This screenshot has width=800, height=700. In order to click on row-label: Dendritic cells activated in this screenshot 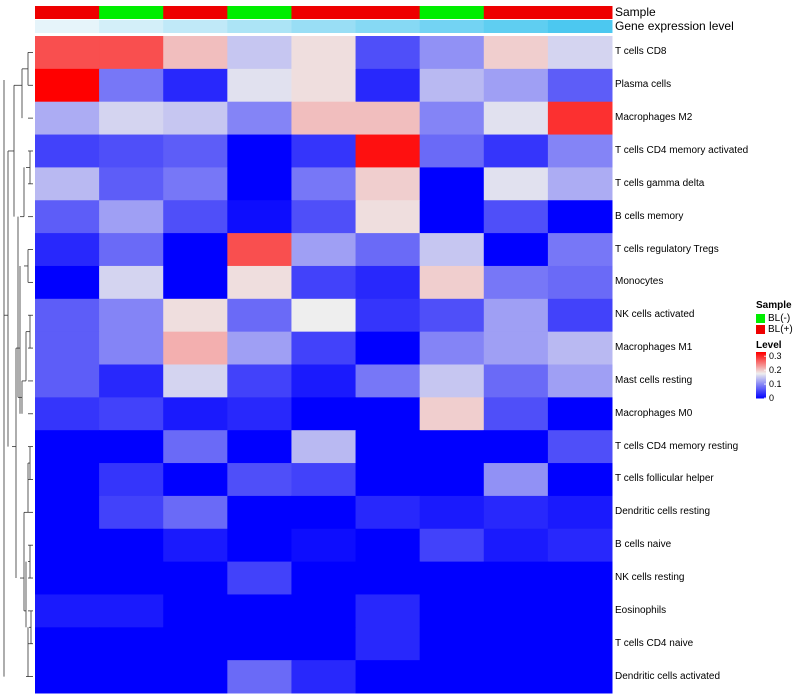, I will do `click(668, 676)`.